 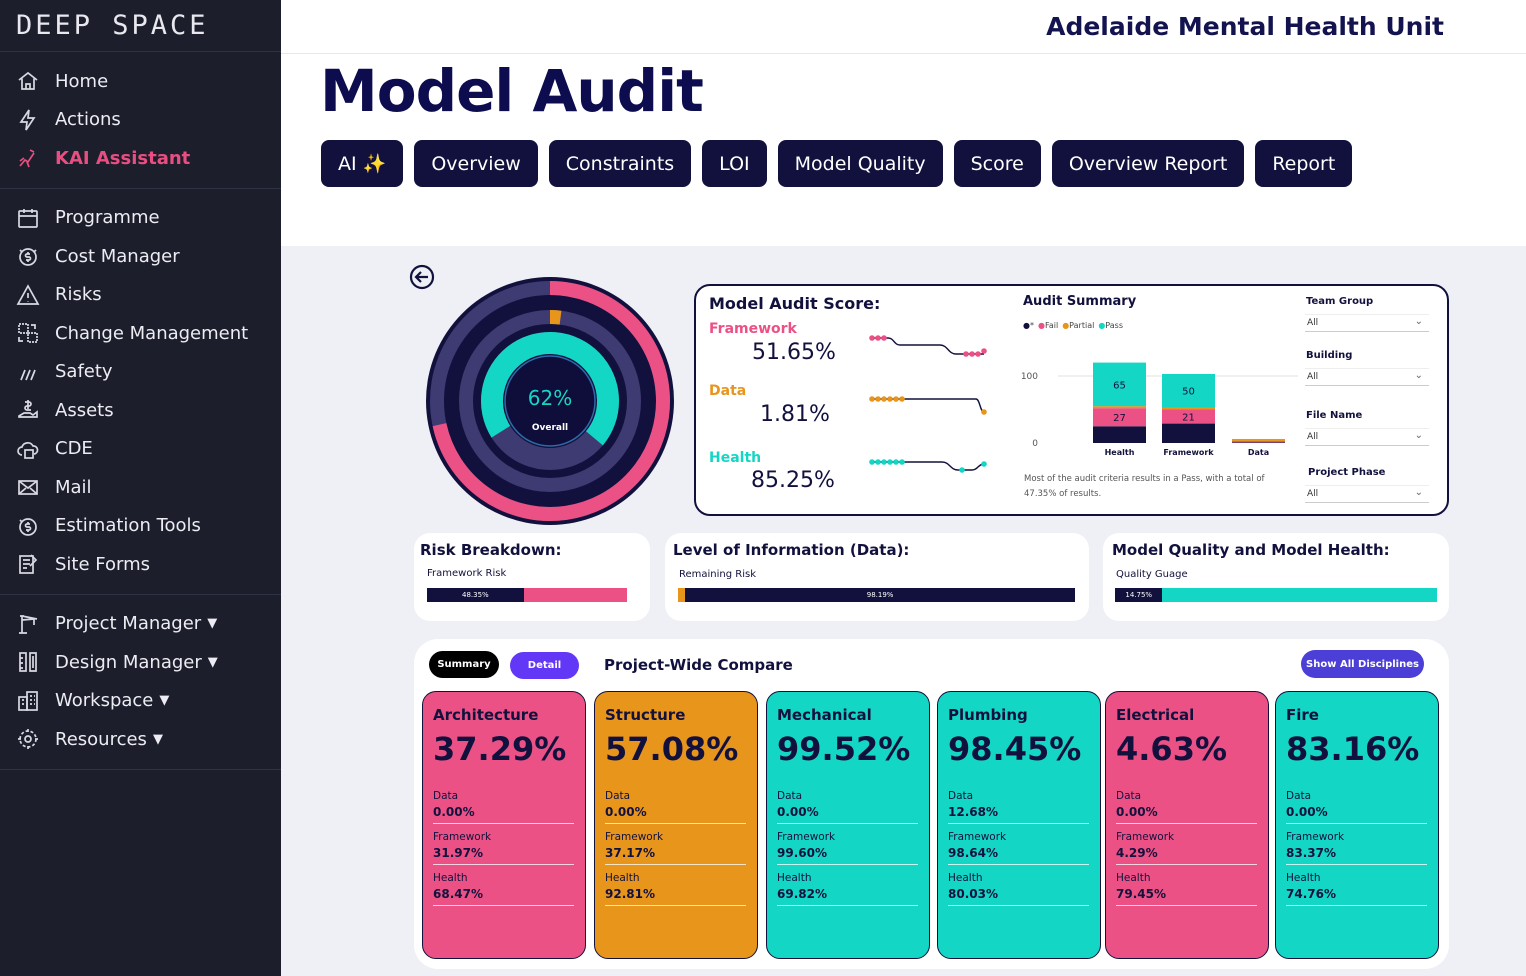 What do you see at coordinates (101, 739) in the screenshot?
I see `sidebar-item-label: Resources` at bounding box center [101, 739].